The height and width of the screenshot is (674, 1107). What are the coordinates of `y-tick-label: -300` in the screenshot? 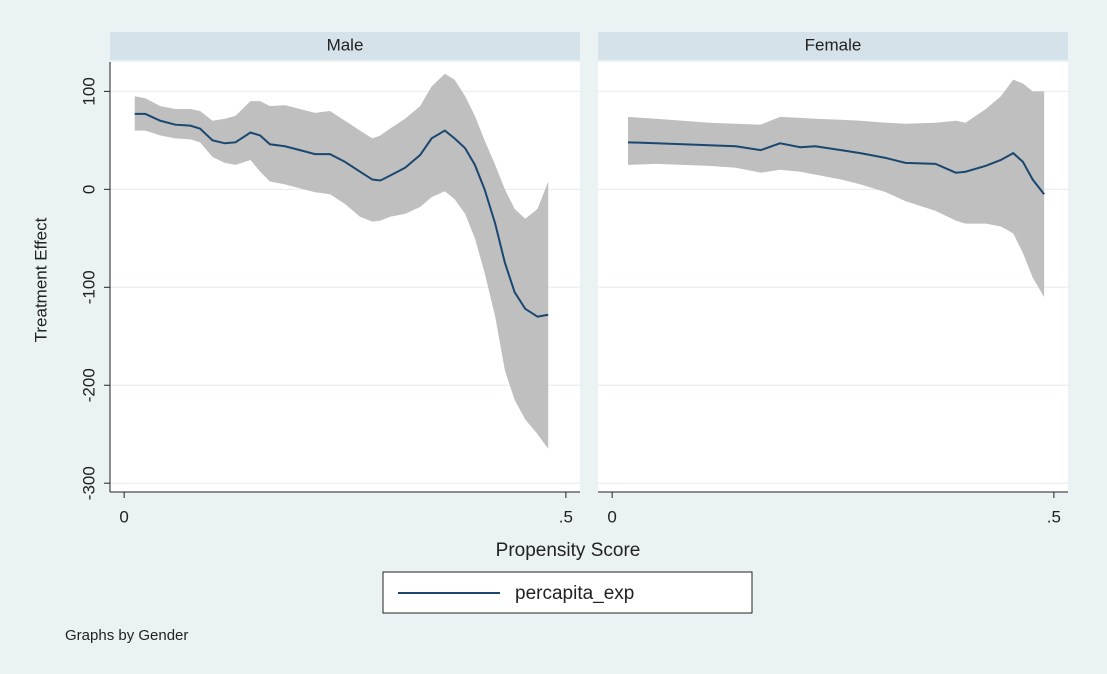 It's located at (88, 483).